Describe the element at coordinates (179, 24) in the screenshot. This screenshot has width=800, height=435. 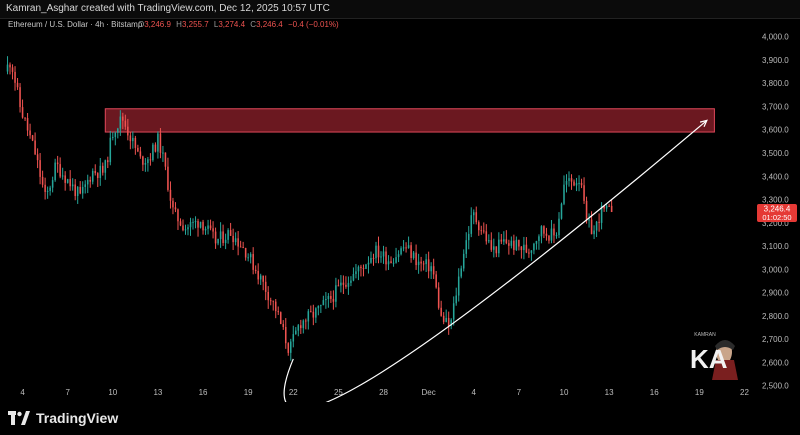
I see `high-label: H` at that location.